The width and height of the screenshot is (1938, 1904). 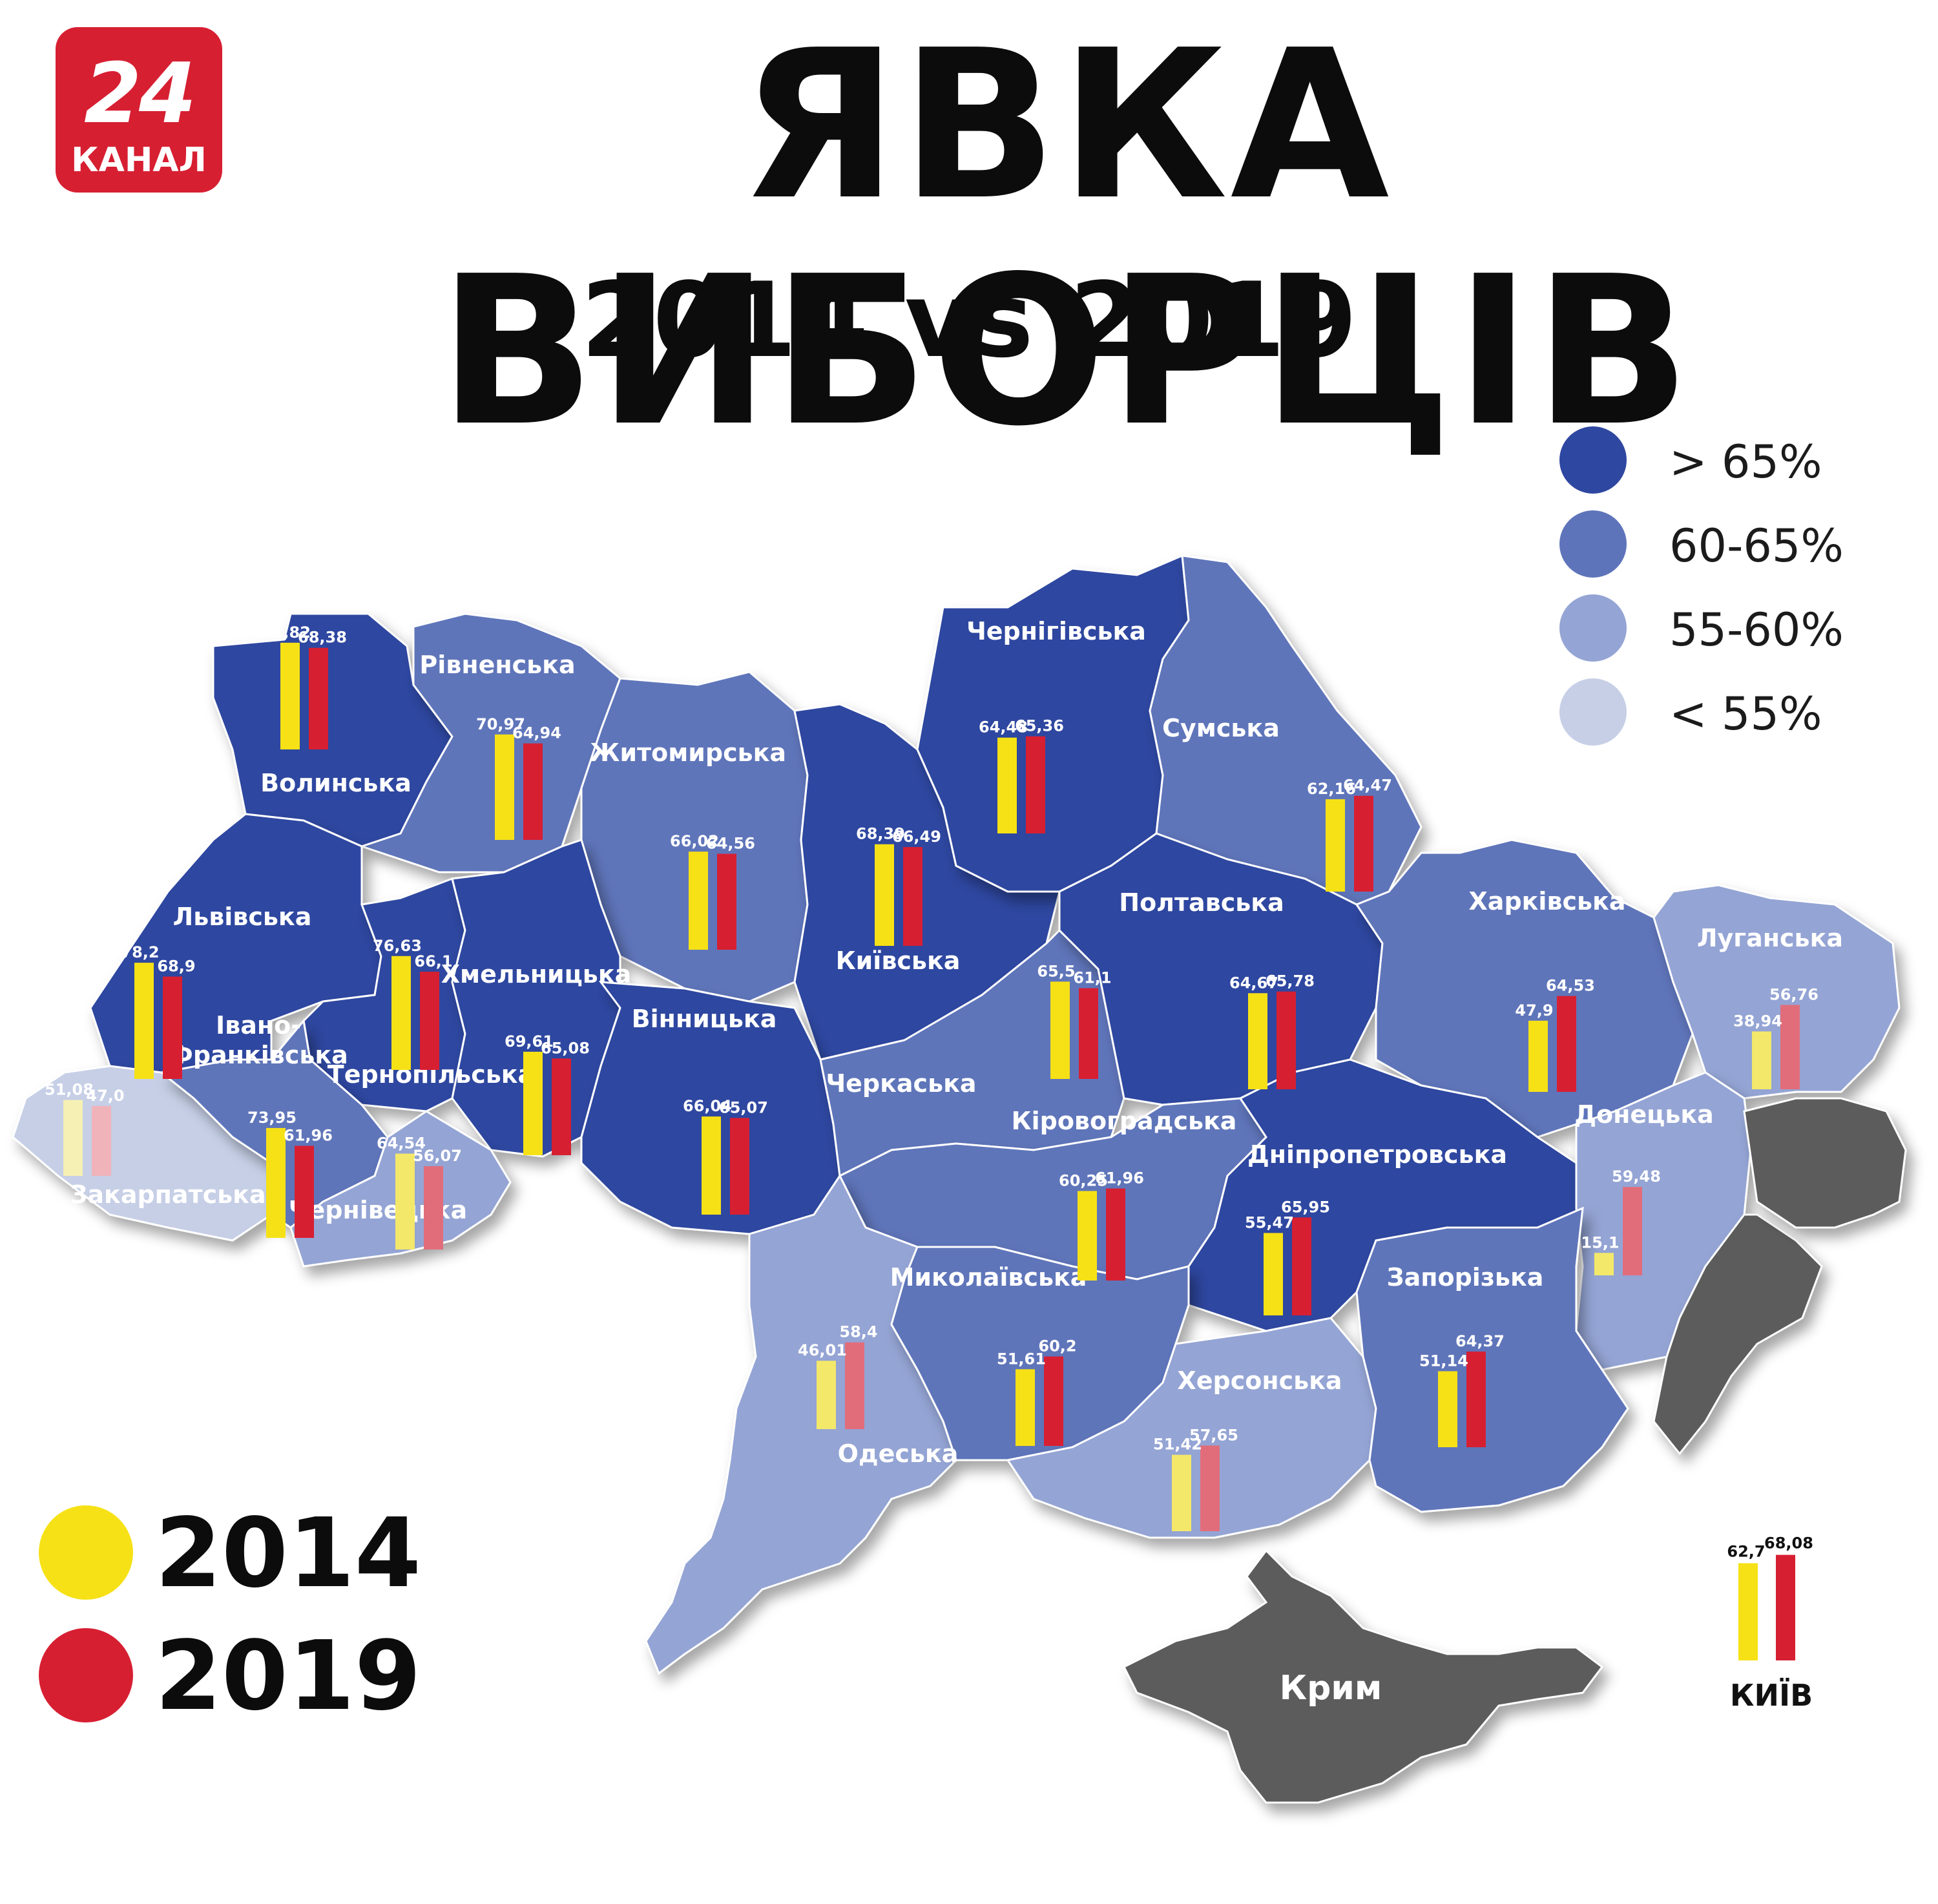 What do you see at coordinates (1444, 1361) in the screenshot?
I see `value-label-2014-region-23: 51,14` at bounding box center [1444, 1361].